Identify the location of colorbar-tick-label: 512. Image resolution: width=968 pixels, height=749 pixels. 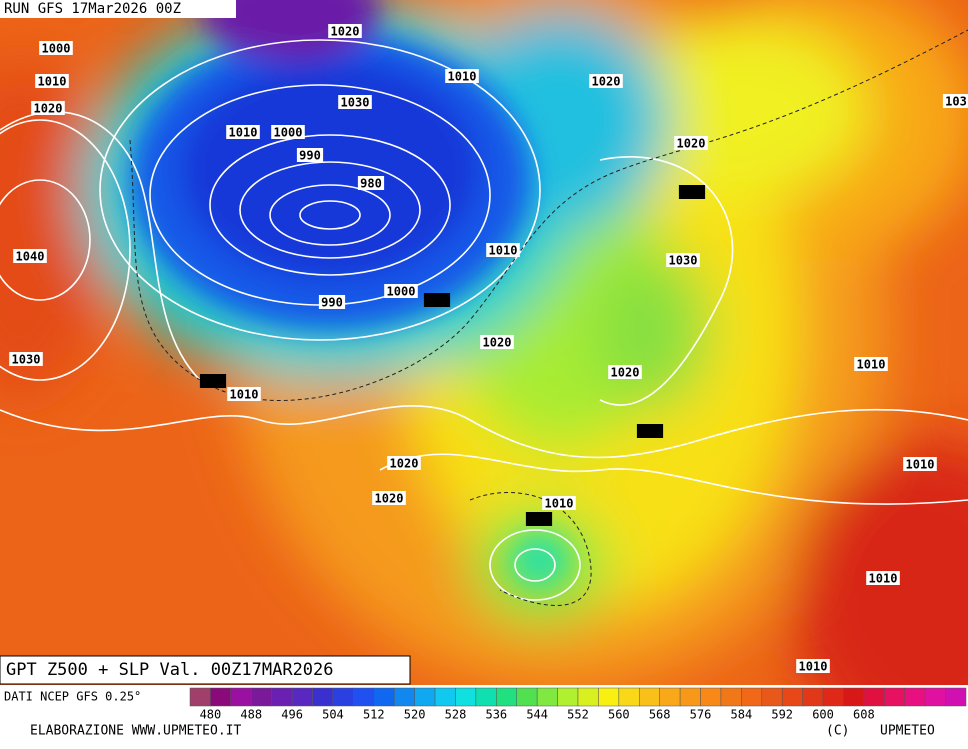
(374, 715).